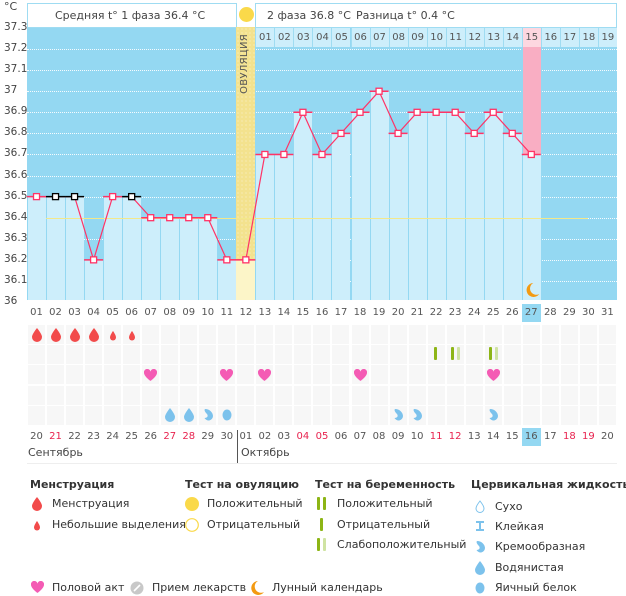 The width and height of the screenshot is (626, 596). I want to click on phase2-day-number: 17, so click(569, 37).